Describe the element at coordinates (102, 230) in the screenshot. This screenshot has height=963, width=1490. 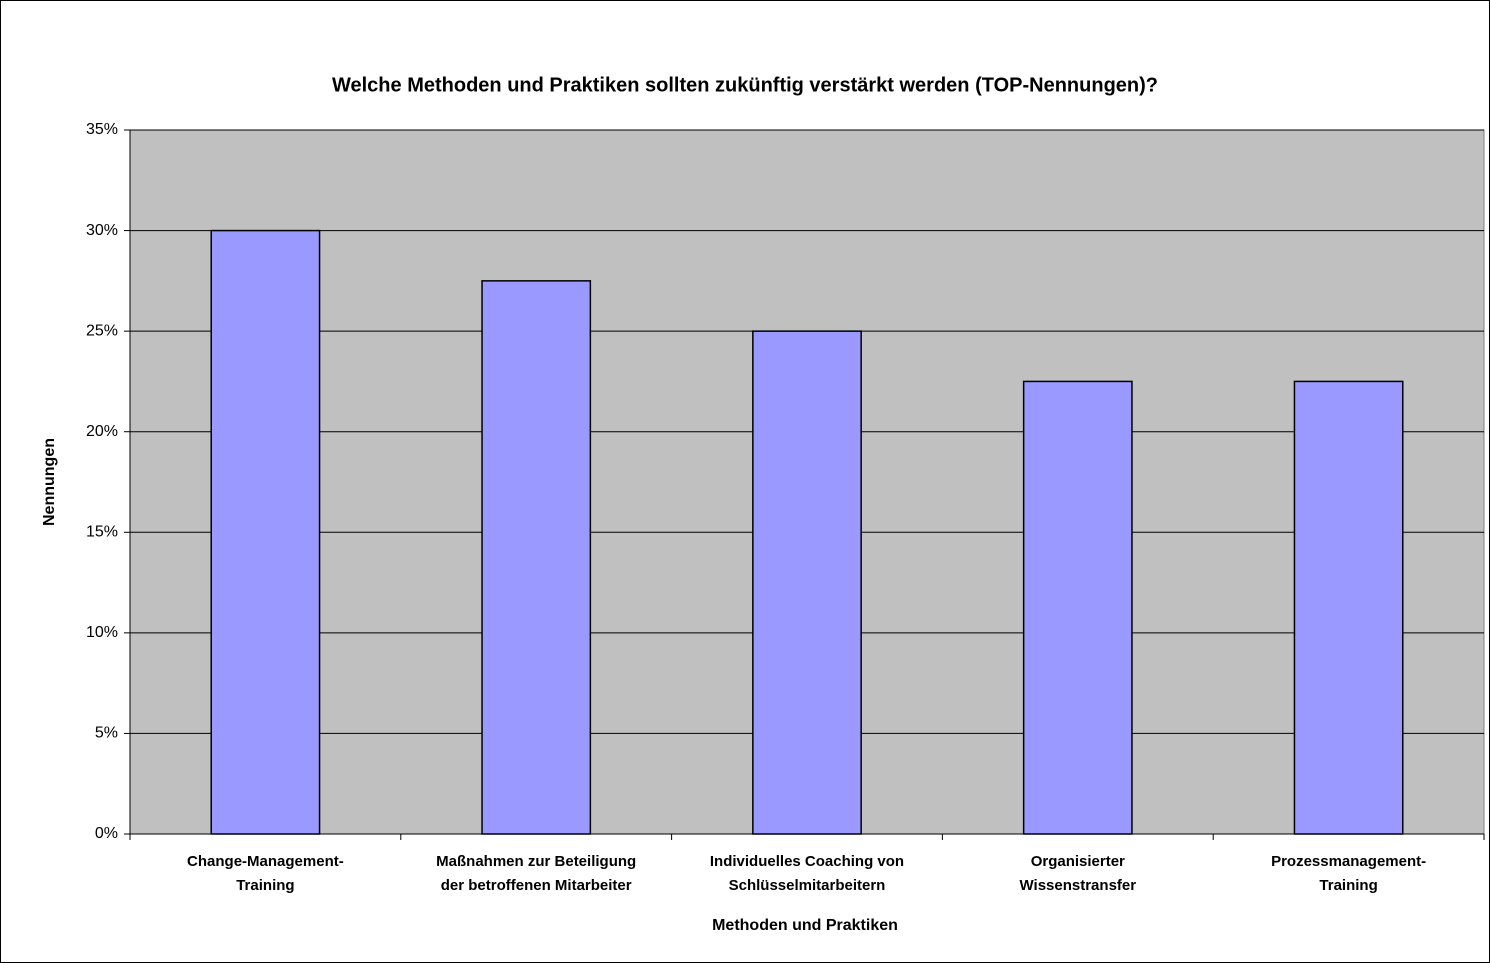
I see `y-tick-label: 30%` at that location.